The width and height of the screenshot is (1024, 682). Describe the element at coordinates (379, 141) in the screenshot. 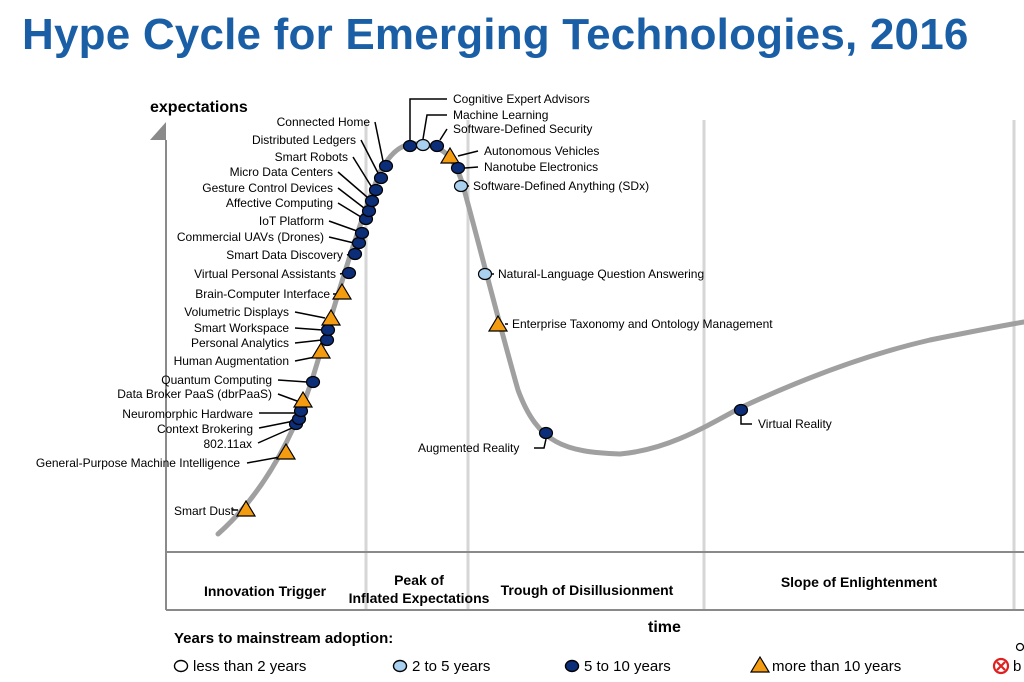

I see `leader-connected-home` at that location.